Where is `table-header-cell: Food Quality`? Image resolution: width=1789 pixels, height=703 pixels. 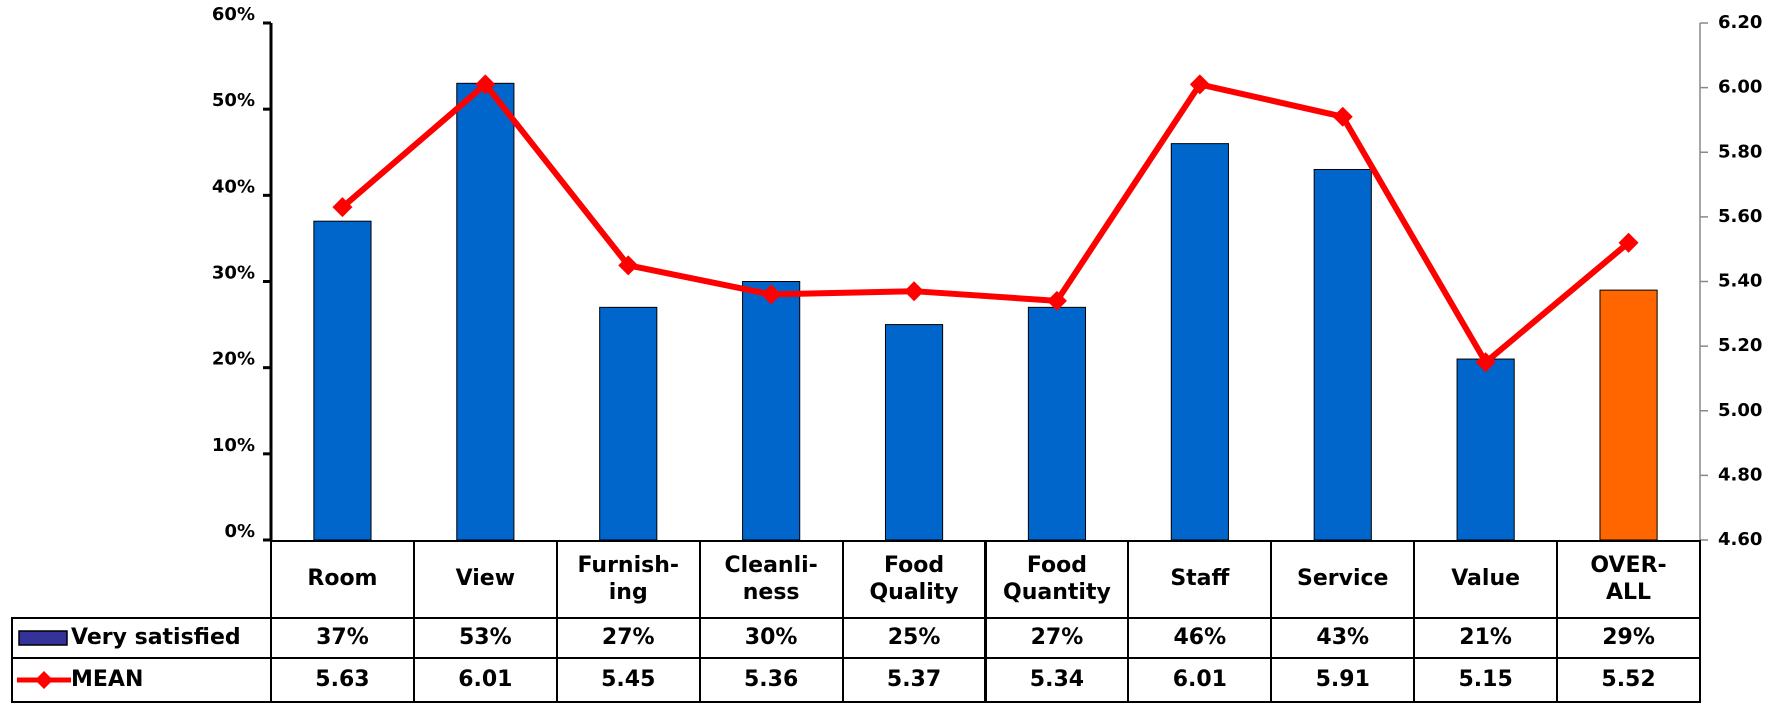 table-header-cell: Food Quality is located at coordinates (914, 579).